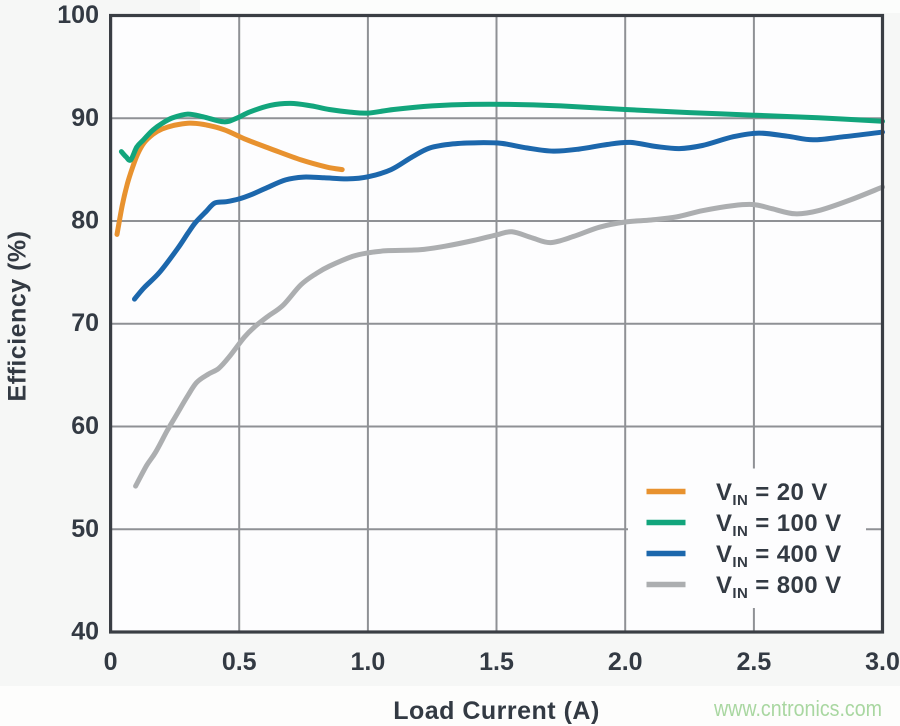 The height and width of the screenshot is (726, 900). What do you see at coordinates (779, 556) in the screenshot?
I see `svg-text: VIN = 400 V` at bounding box center [779, 556].